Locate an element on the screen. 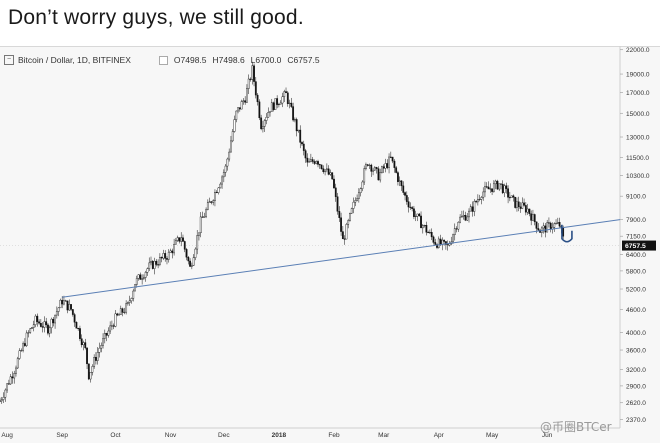 This screenshot has width=660, height=443. last-price-tag is located at coordinates (639, 245).